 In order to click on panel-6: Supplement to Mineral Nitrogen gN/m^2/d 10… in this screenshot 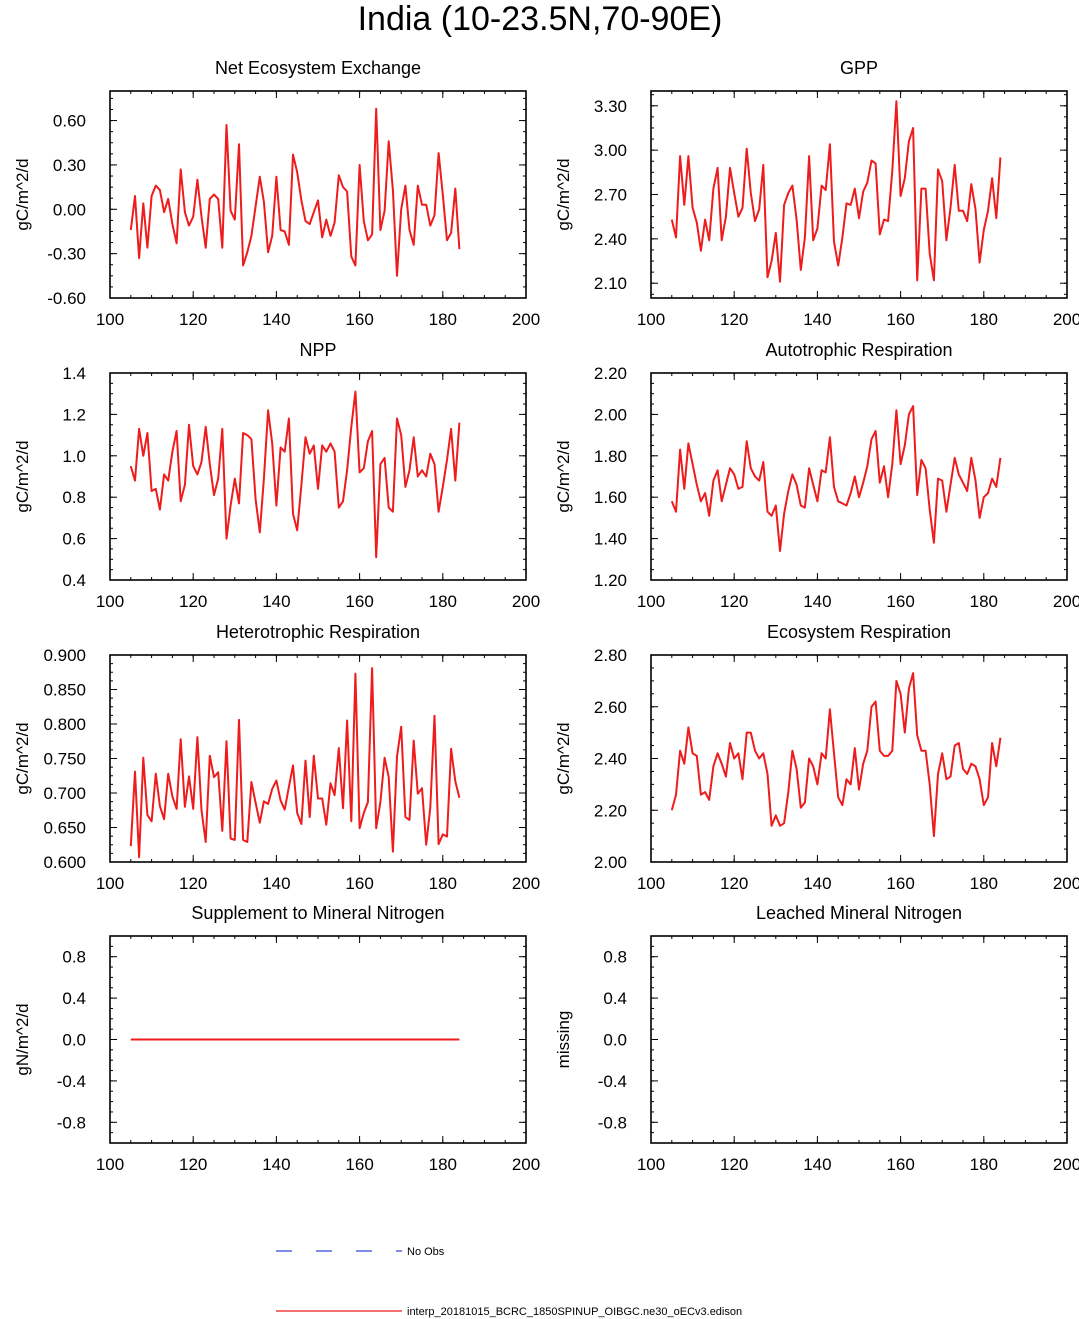, I will do `click(276, 1038)`.